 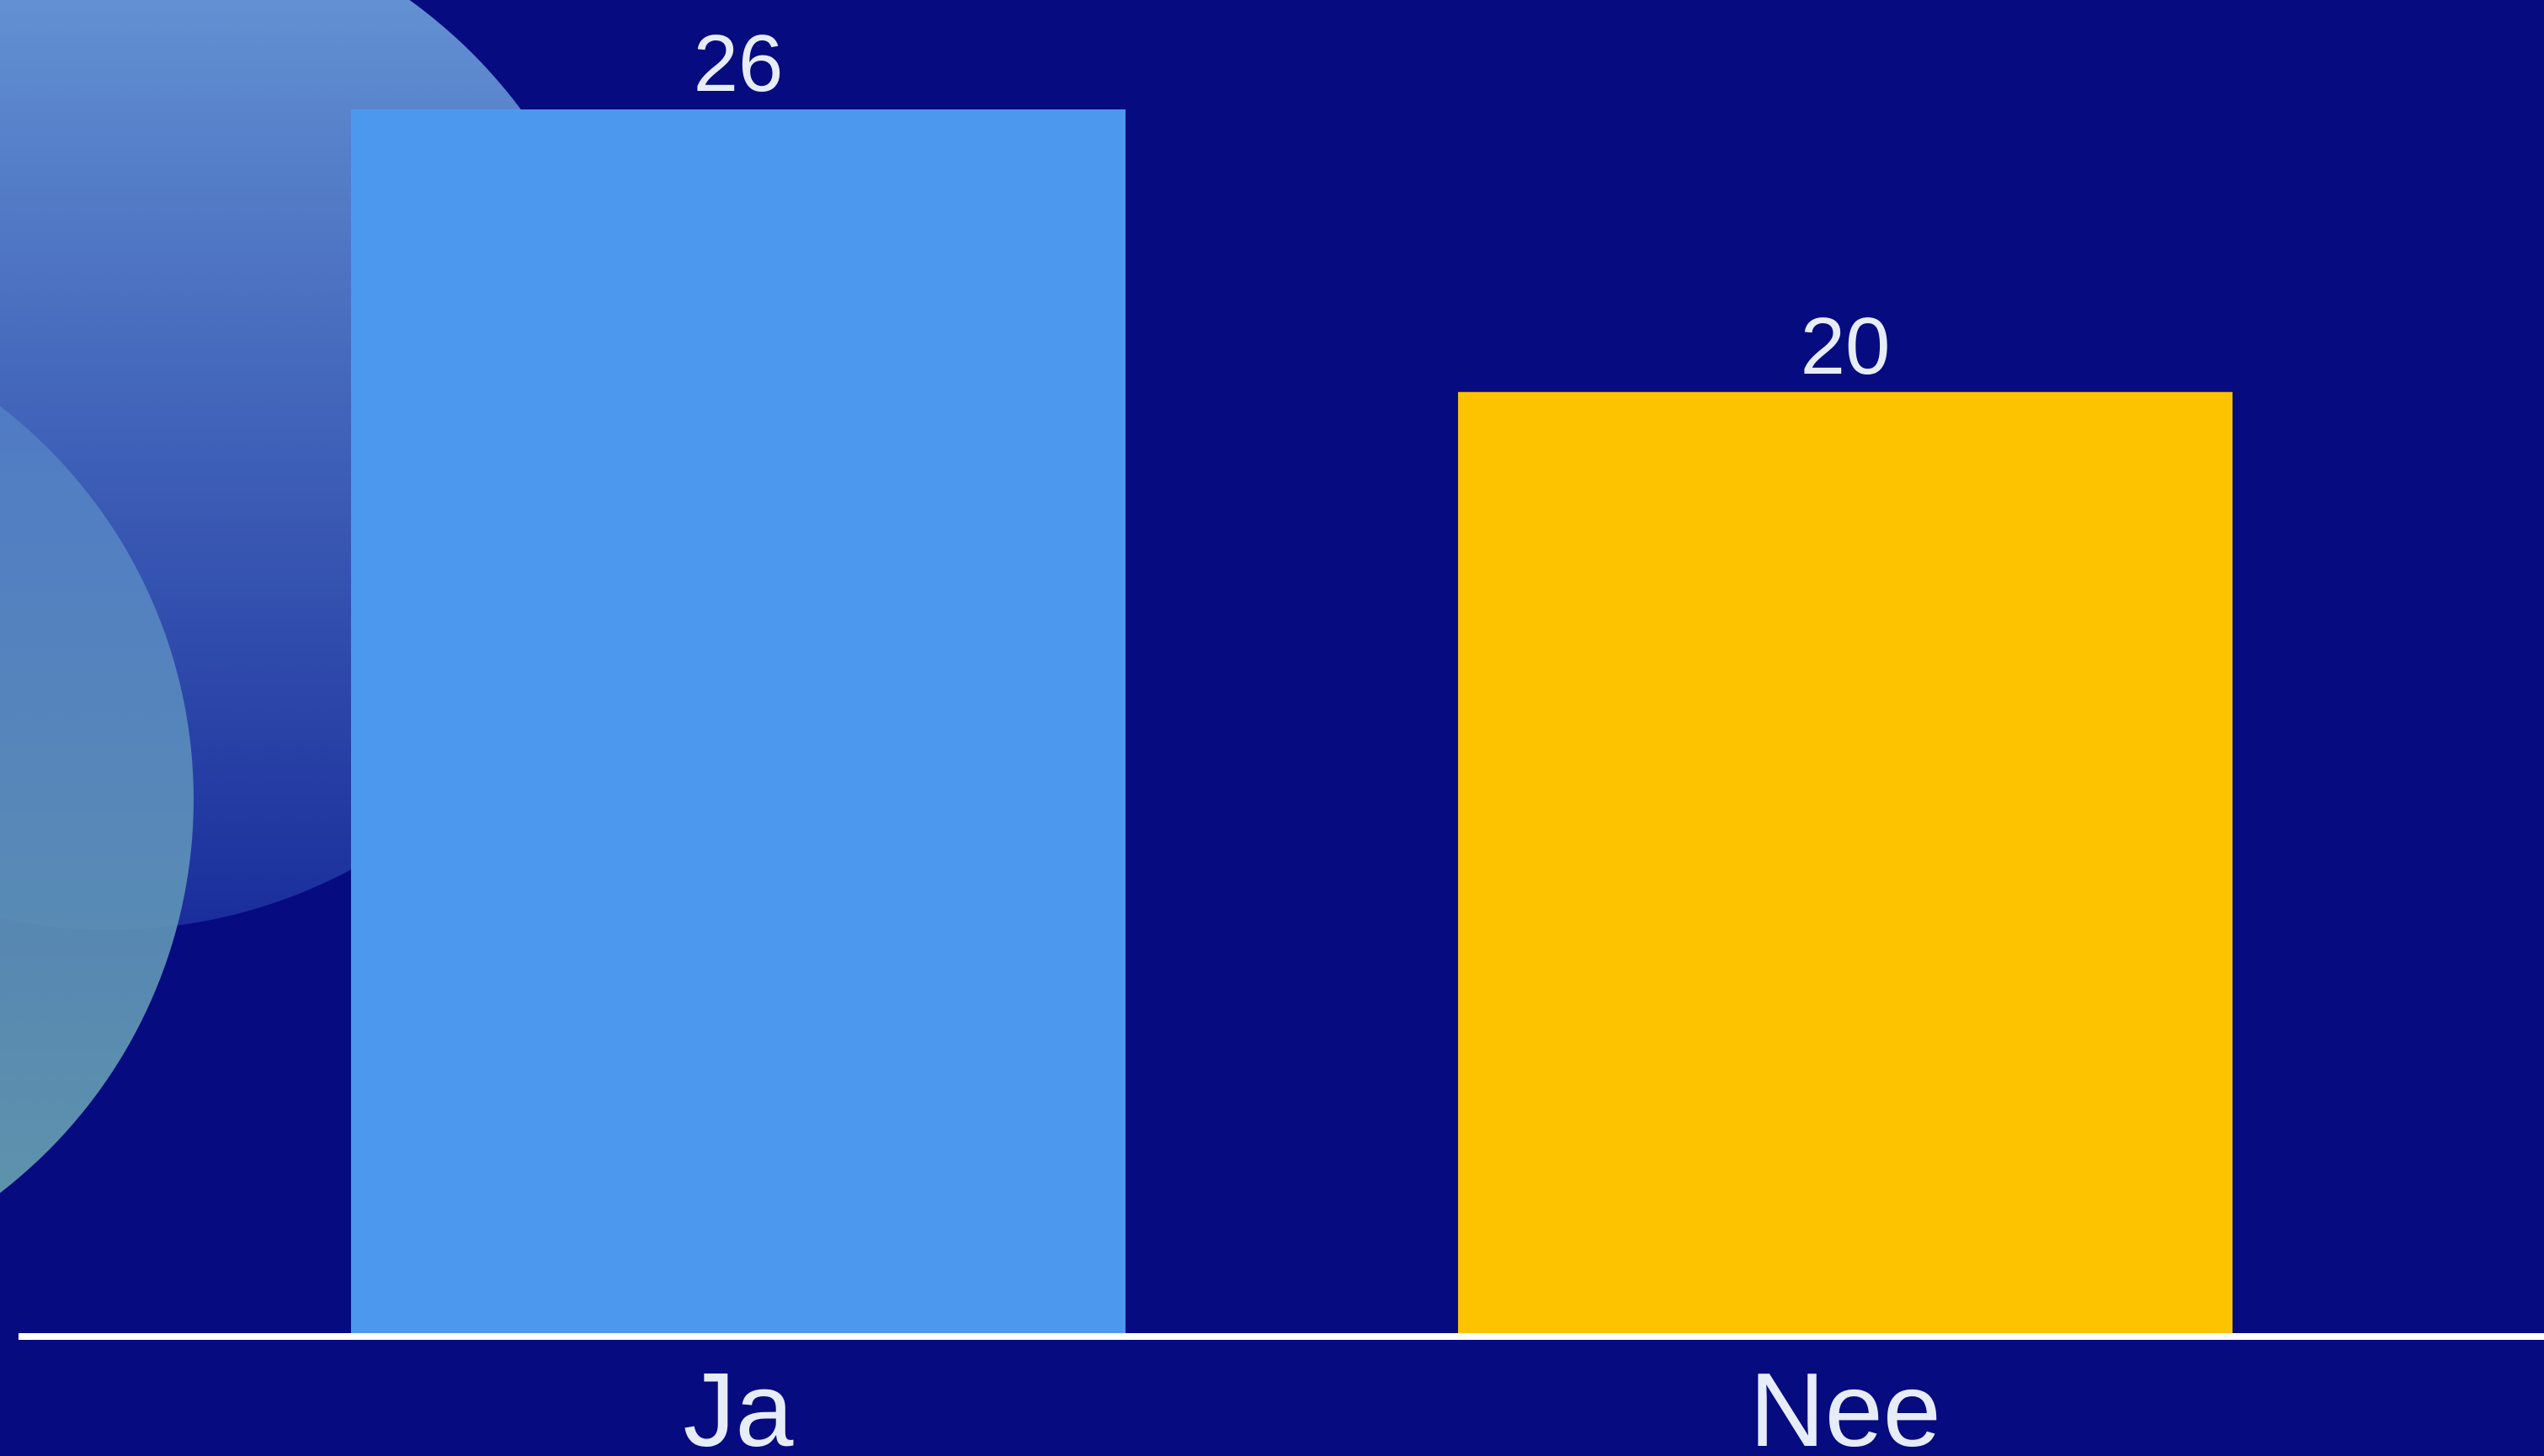 I want to click on data-label-ja: 26, so click(x=739, y=64).